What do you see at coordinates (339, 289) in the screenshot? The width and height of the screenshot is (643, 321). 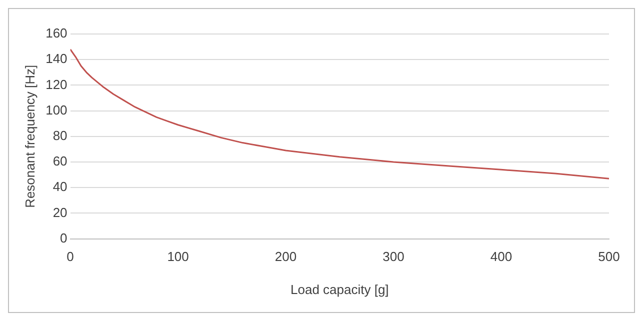 I see `x-axis-title: Load capacity [g]` at bounding box center [339, 289].